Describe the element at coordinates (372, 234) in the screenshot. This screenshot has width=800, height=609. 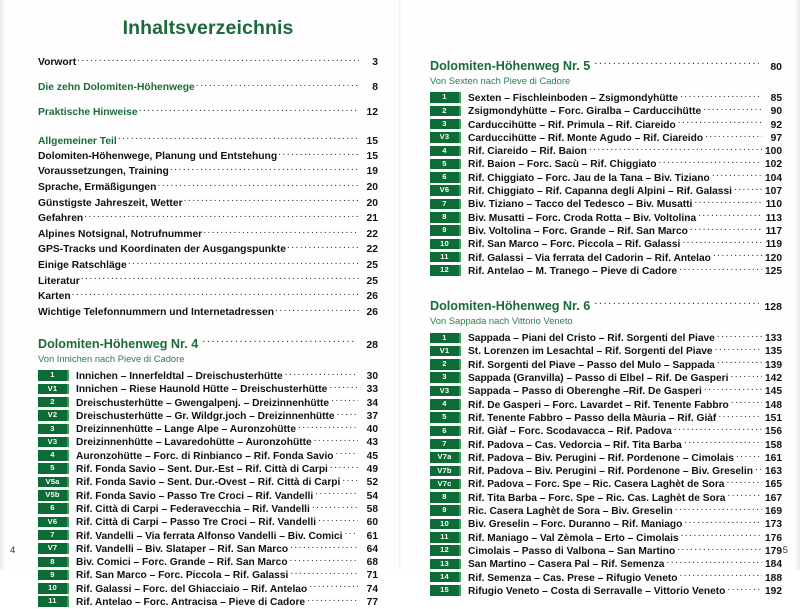
I see `toc-entry-page: 22` at that location.